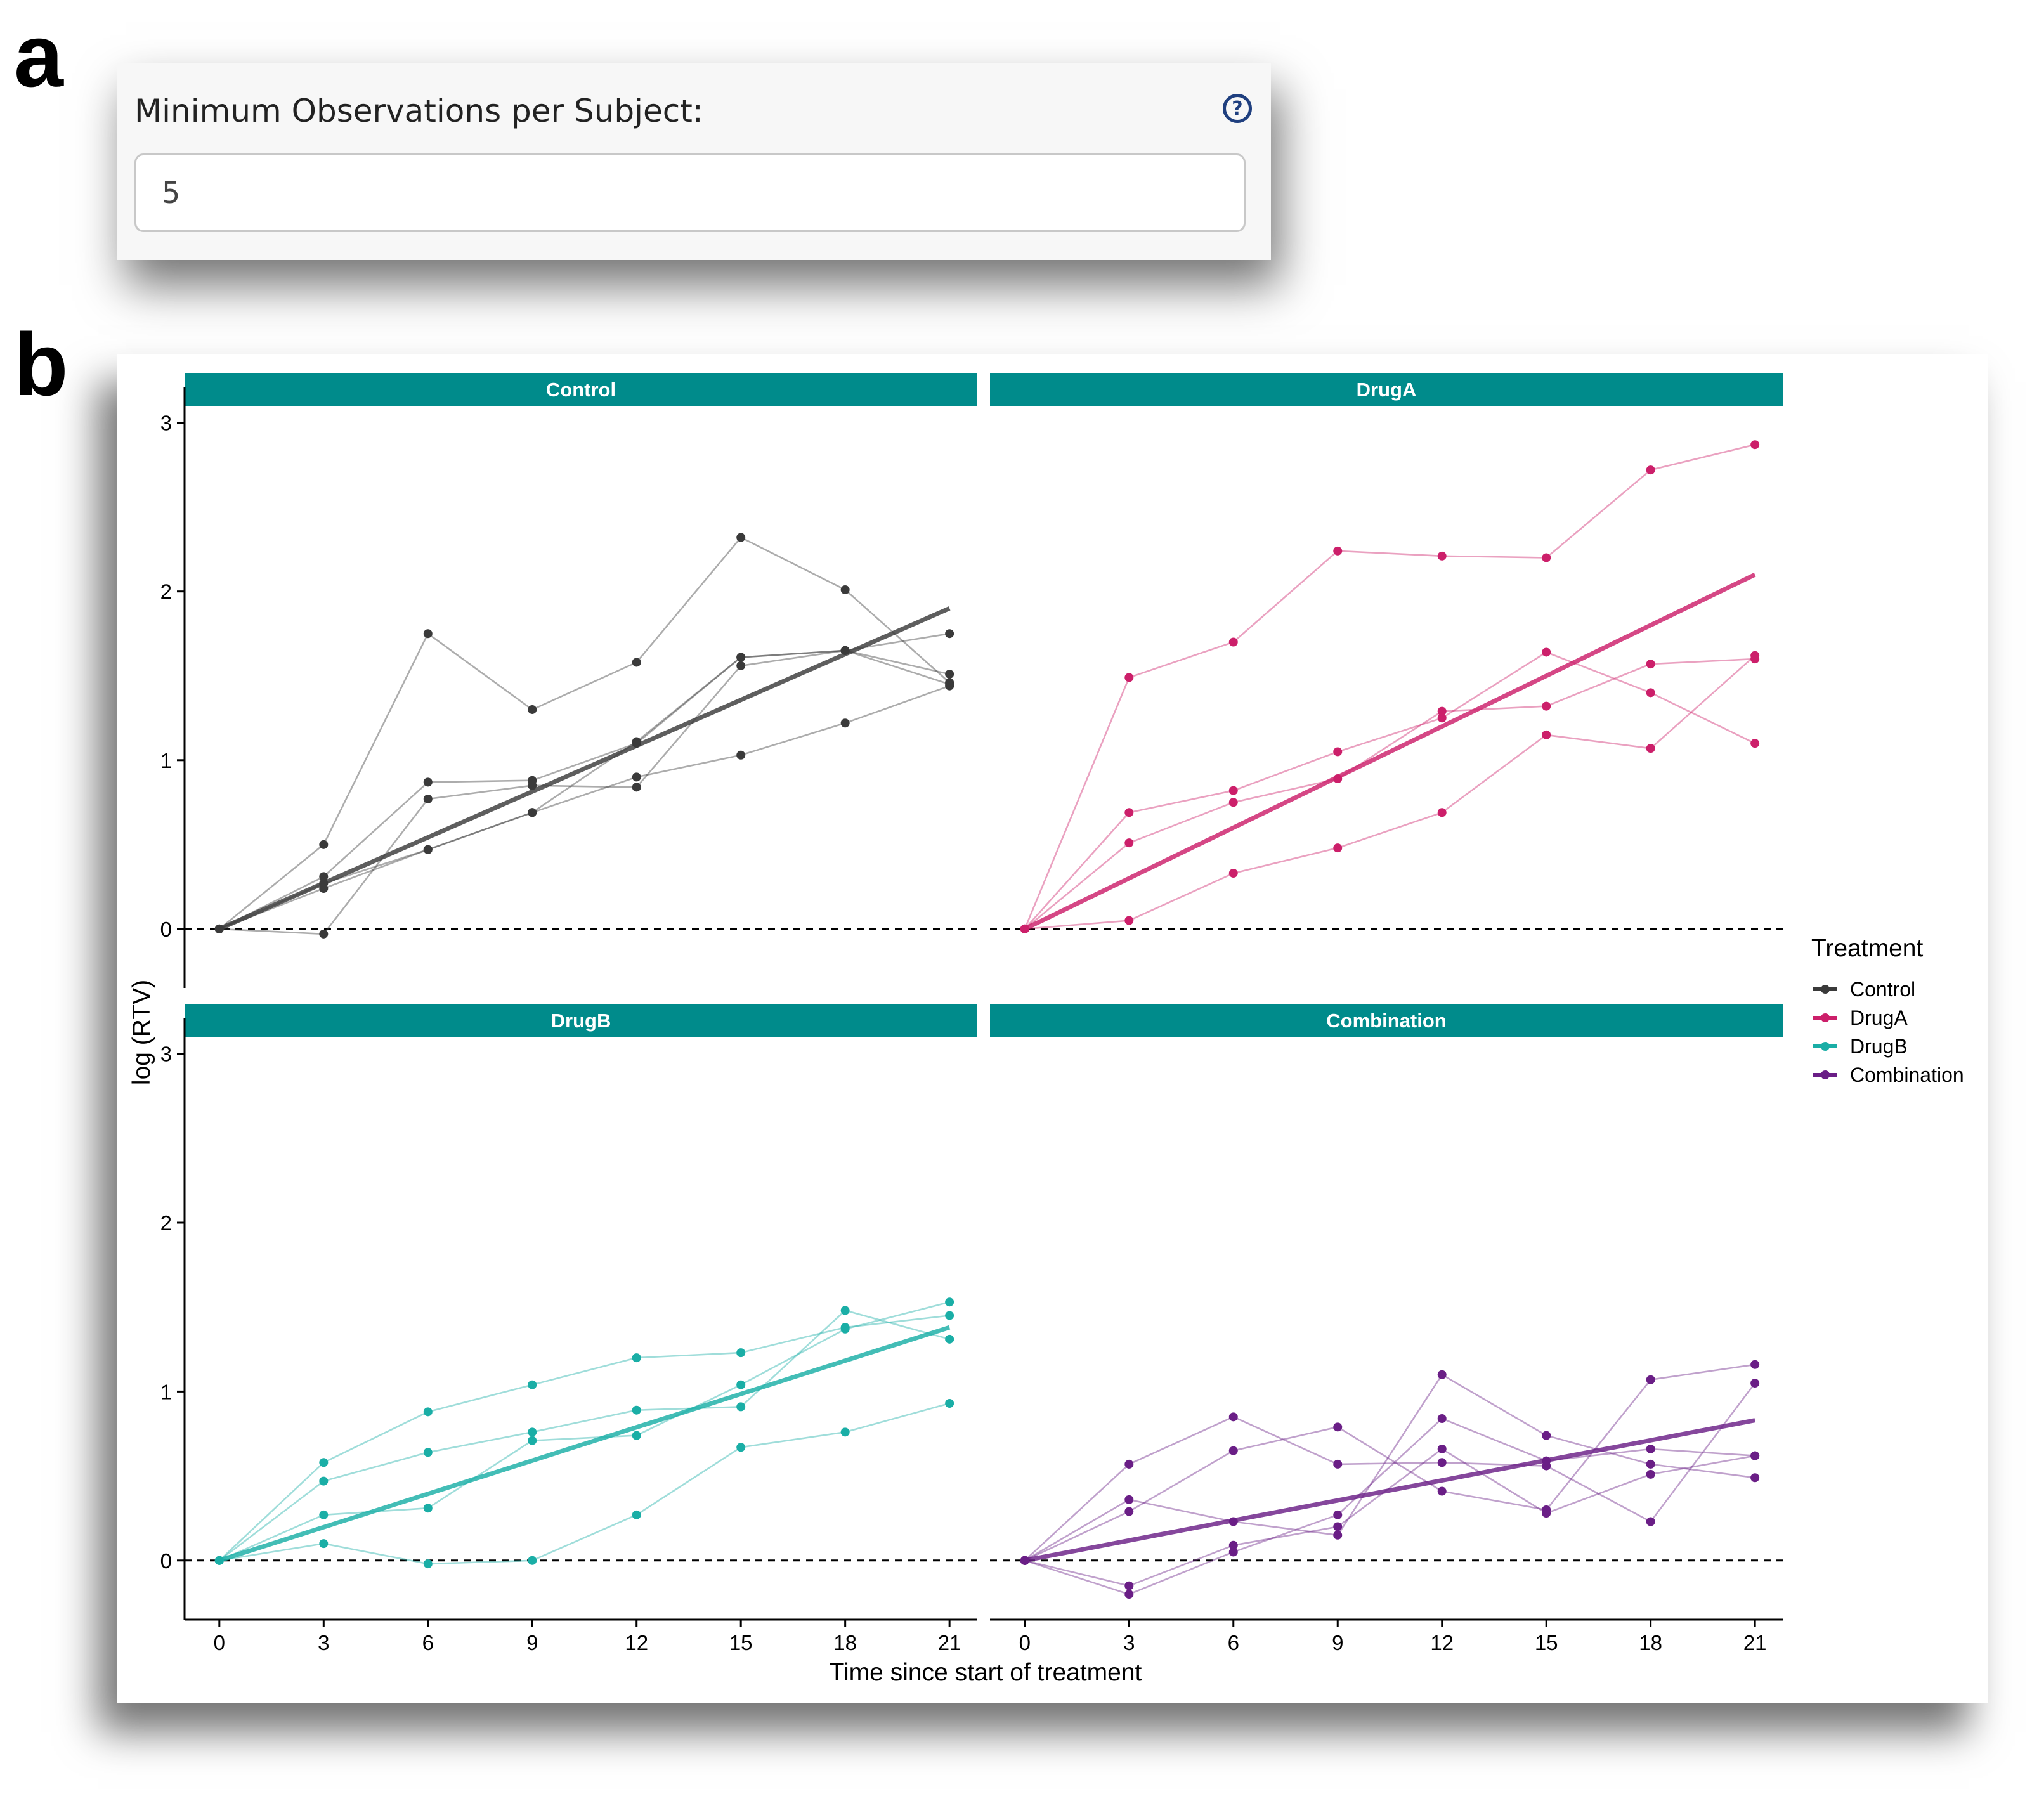  I want to click on facet-title-control: Control, so click(581, 390).